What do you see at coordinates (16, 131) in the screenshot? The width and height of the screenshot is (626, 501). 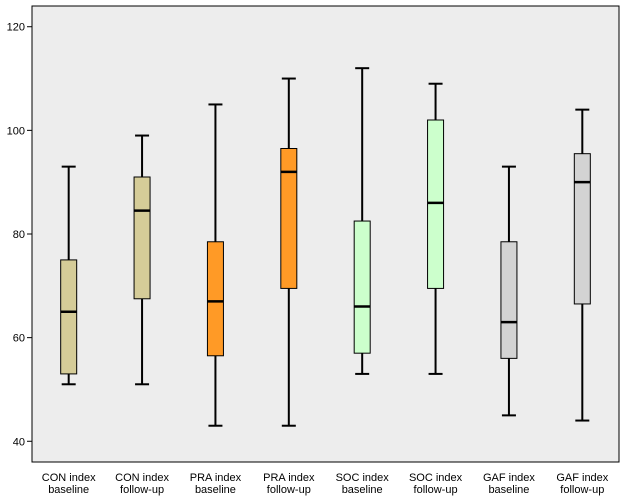 I see `y-tick-label: 100` at bounding box center [16, 131].